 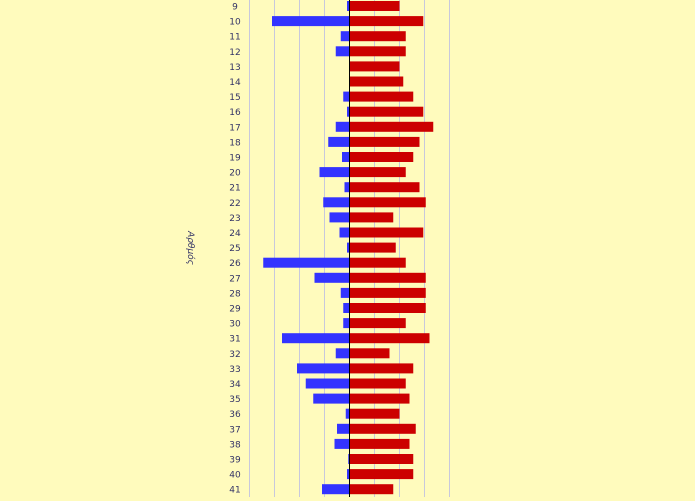 I want to click on category-label: 32, so click(x=234, y=355).